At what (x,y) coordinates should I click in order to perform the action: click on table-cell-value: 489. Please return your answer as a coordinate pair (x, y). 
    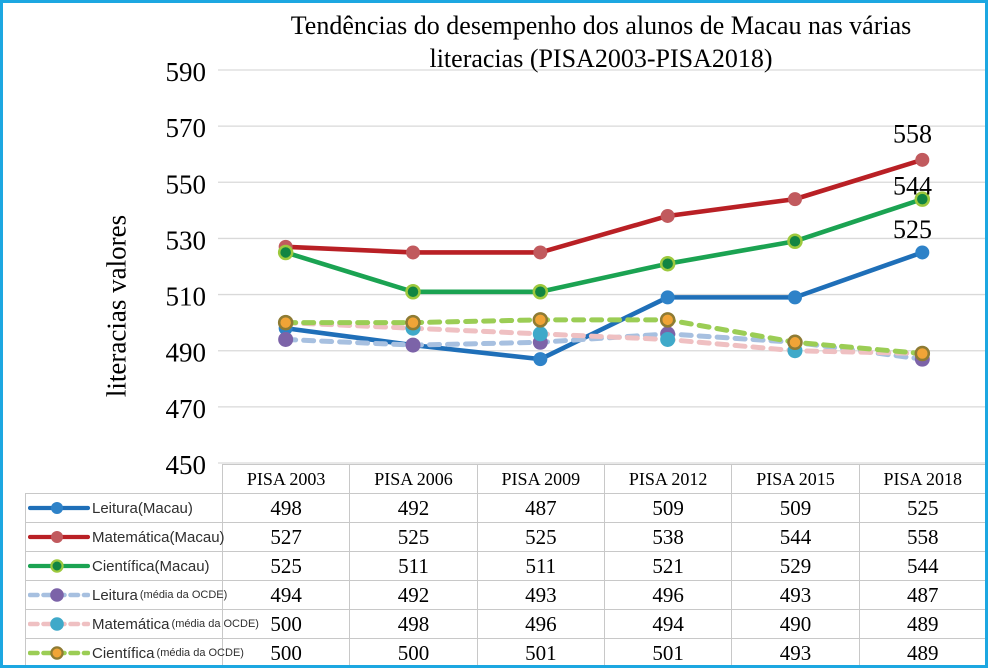
    Looking at the image, I should click on (922, 653).